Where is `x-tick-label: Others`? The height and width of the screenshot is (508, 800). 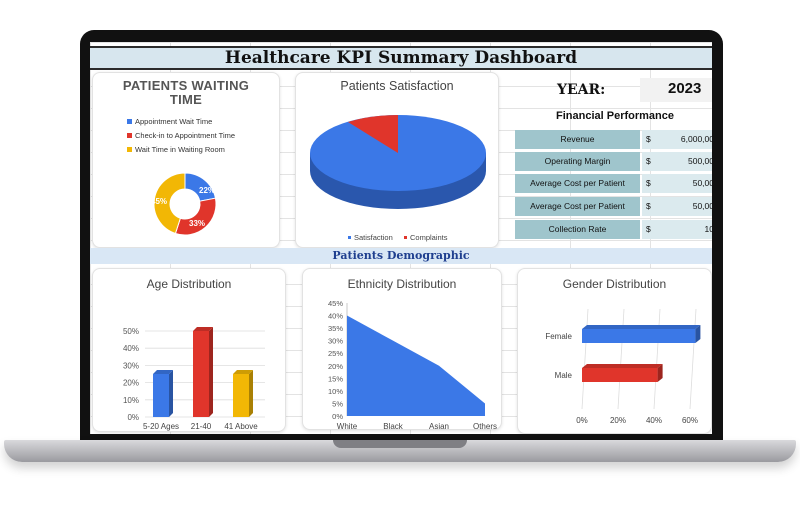 x-tick-label: Others is located at coordinates (485, 426).